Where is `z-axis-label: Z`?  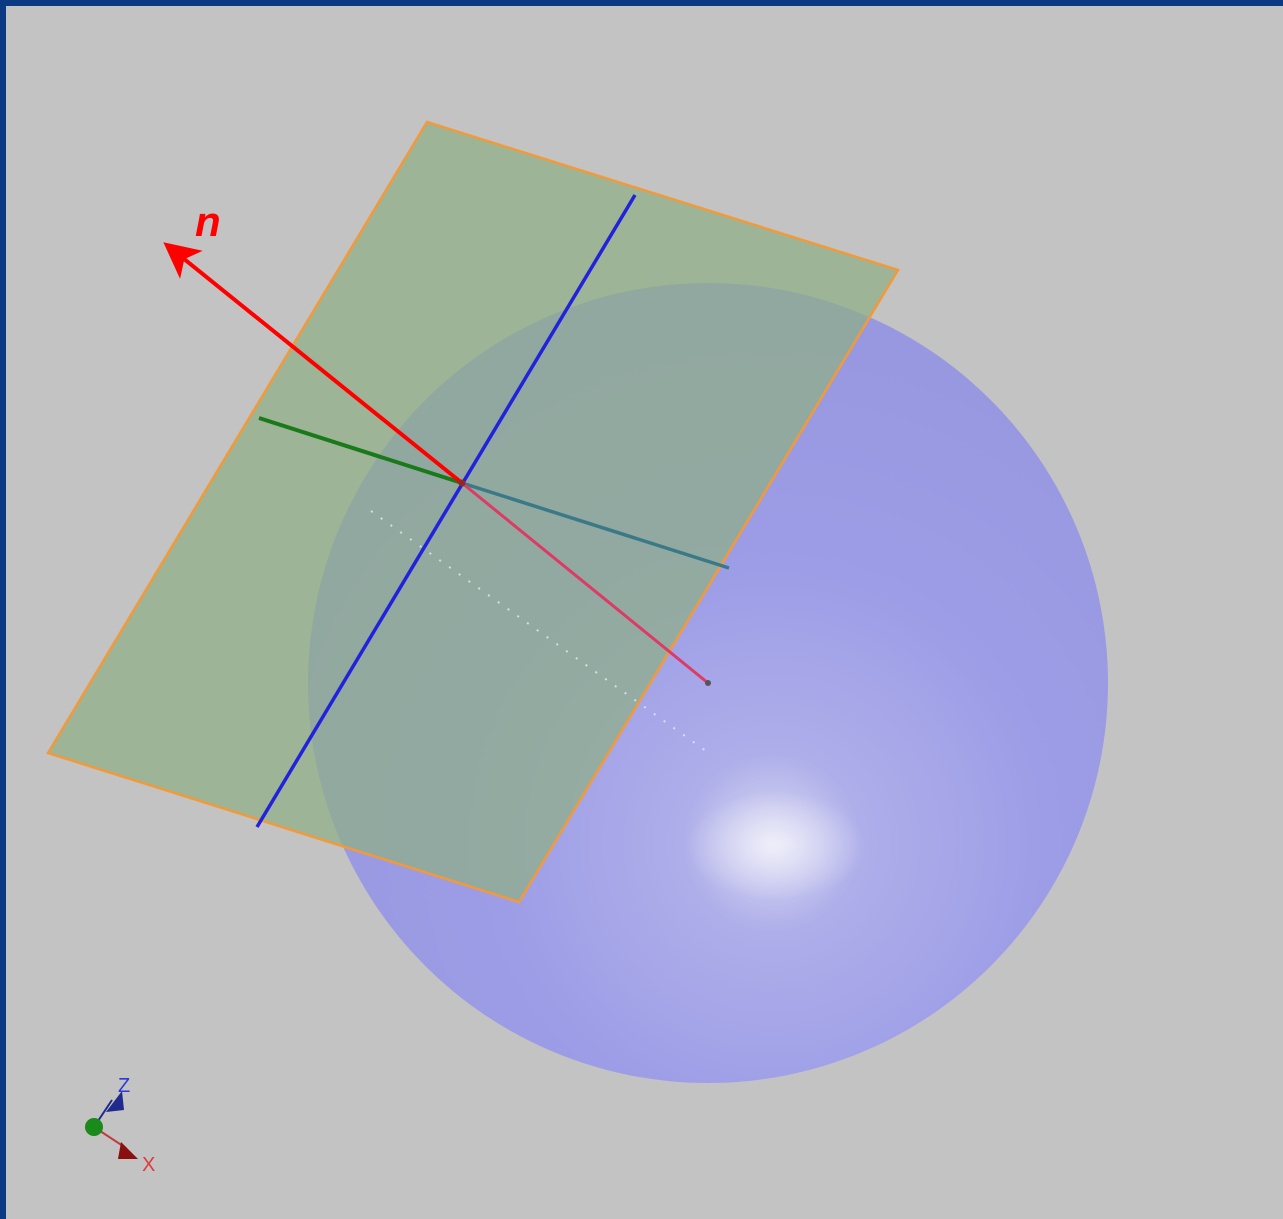 z-axis-label: Z is located at coordinates (124, 1086).